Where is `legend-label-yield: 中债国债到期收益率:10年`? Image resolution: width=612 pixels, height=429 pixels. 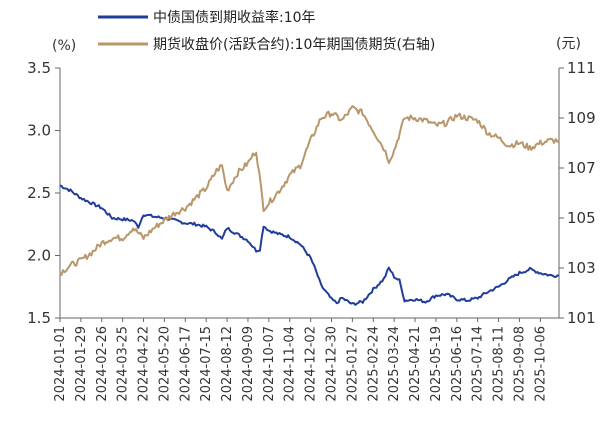
legend-label-yield: 中债国债到期收益率:10年 is located at coordinates (234, 17).